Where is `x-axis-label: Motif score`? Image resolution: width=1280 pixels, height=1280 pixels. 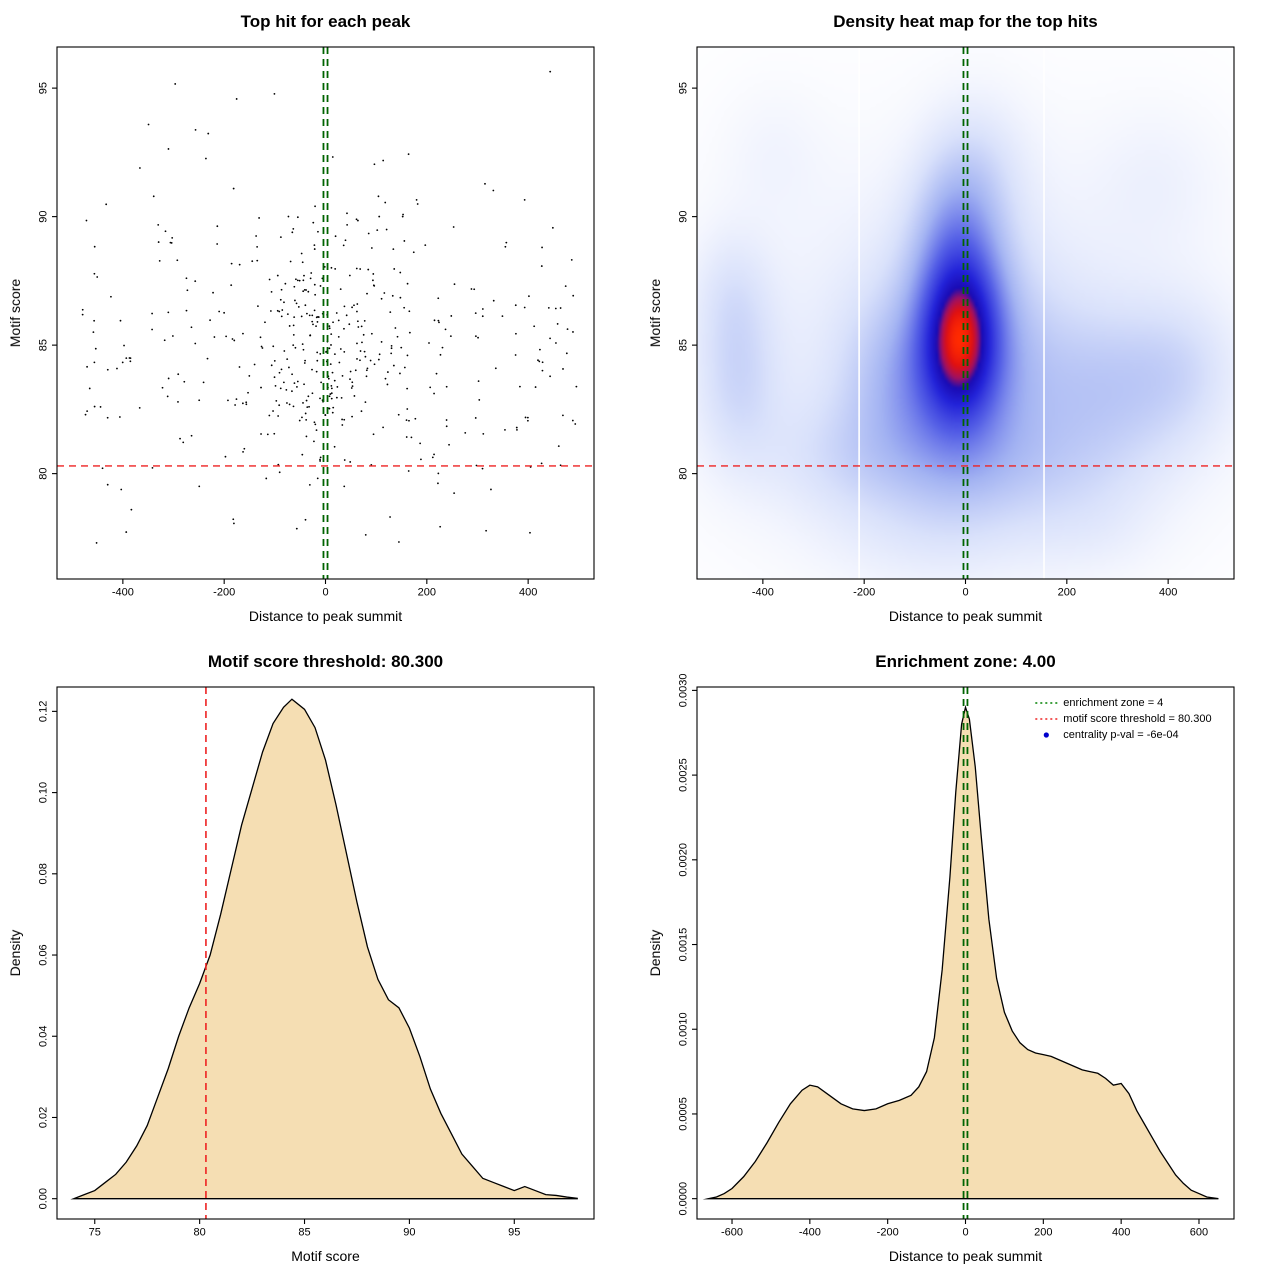 x-axis-label: Motif score is located at coordinates (325, 1256).